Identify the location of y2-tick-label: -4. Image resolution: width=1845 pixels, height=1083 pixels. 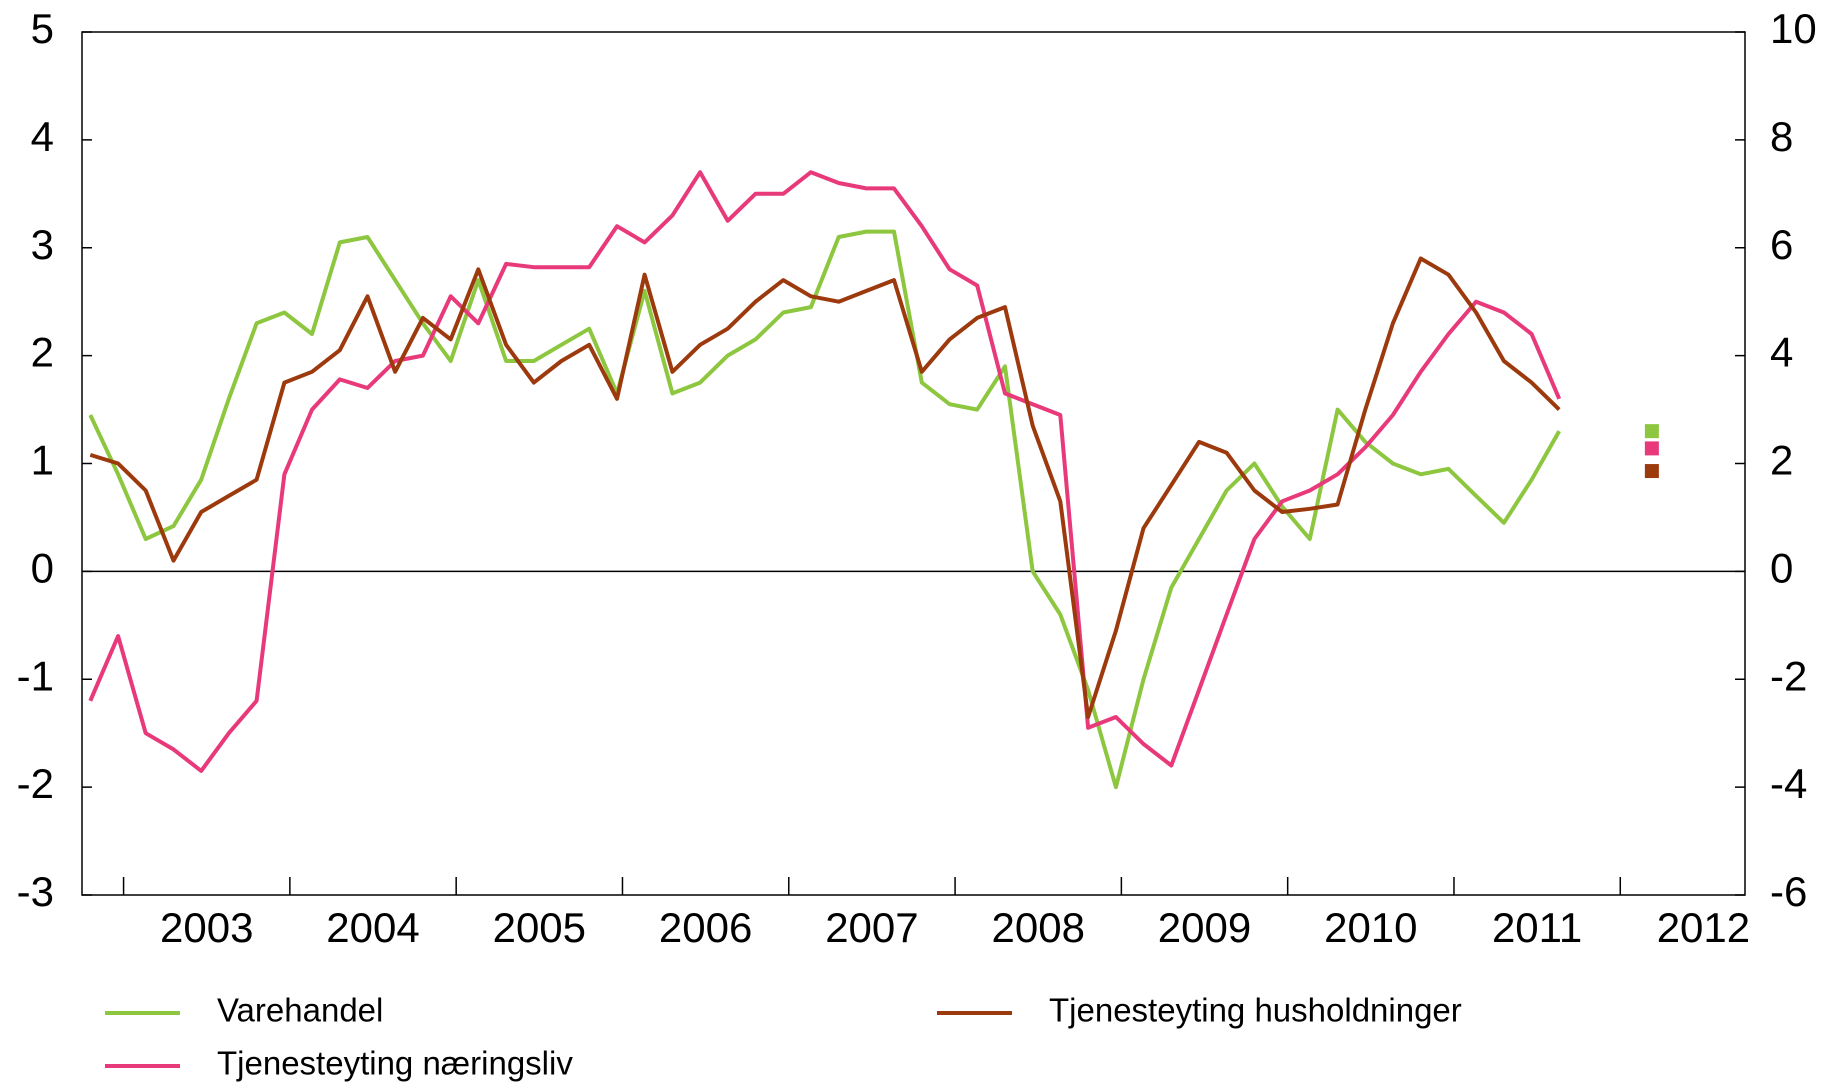
(1788, 783).